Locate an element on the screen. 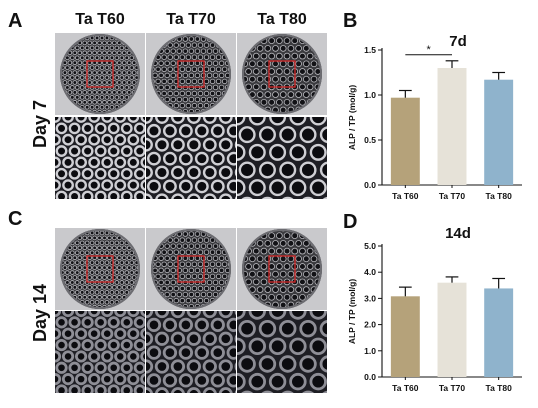 This screenshot has width=538, height=408. scaffold-zoom-t70-day14 is located at coordinates (191, 352).